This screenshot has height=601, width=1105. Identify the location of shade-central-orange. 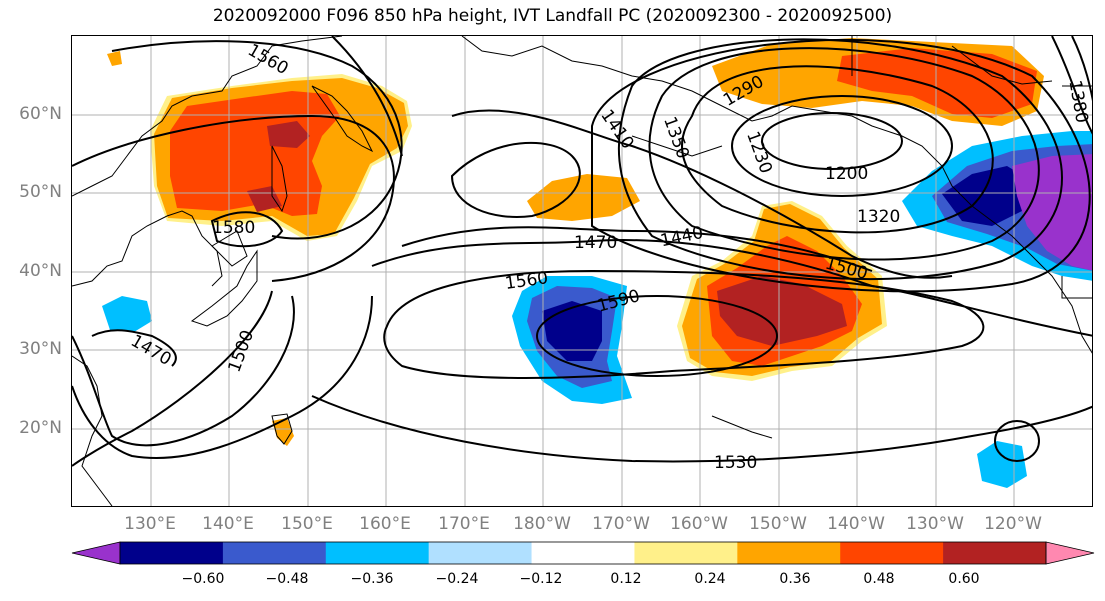
(583, 197).